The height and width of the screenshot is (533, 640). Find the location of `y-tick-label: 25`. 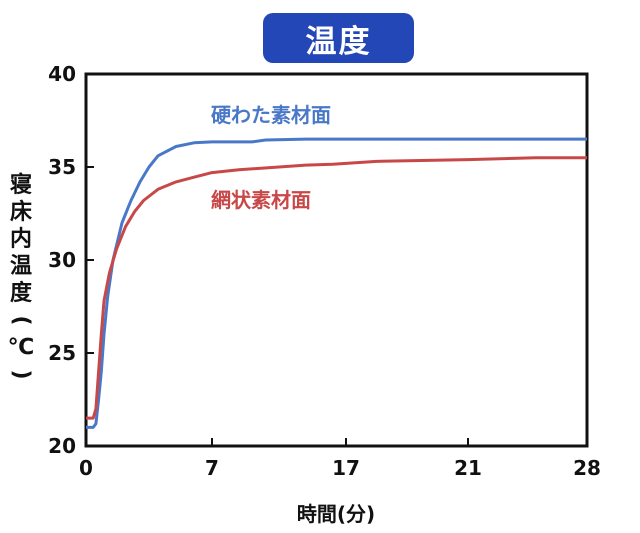

y-tick-label: 25 is located at coordinates (62, 353).